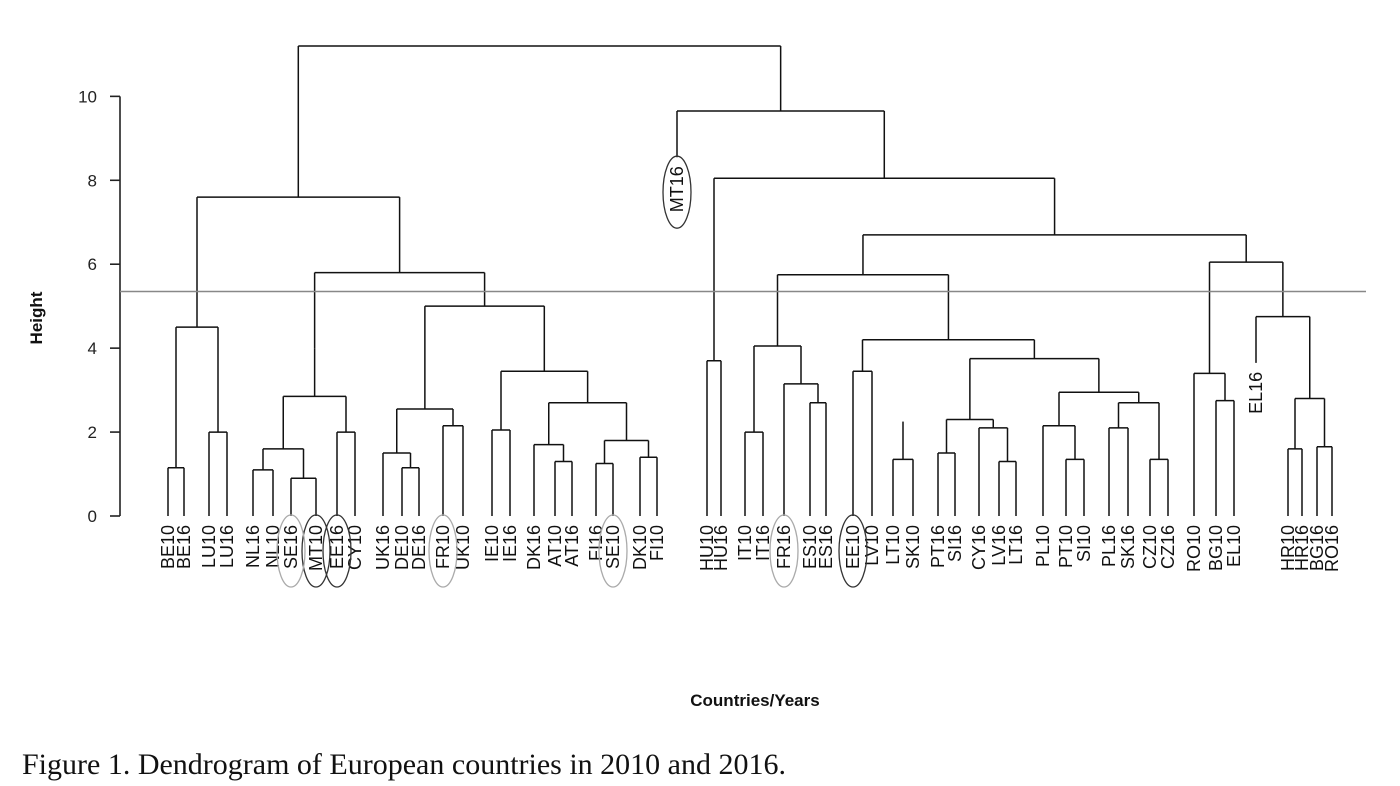 The width and height of the screenshot is (1400, 786). Describe the element at coordinates (946, 484) in the screenshot. I see `merge-h4` at that location.